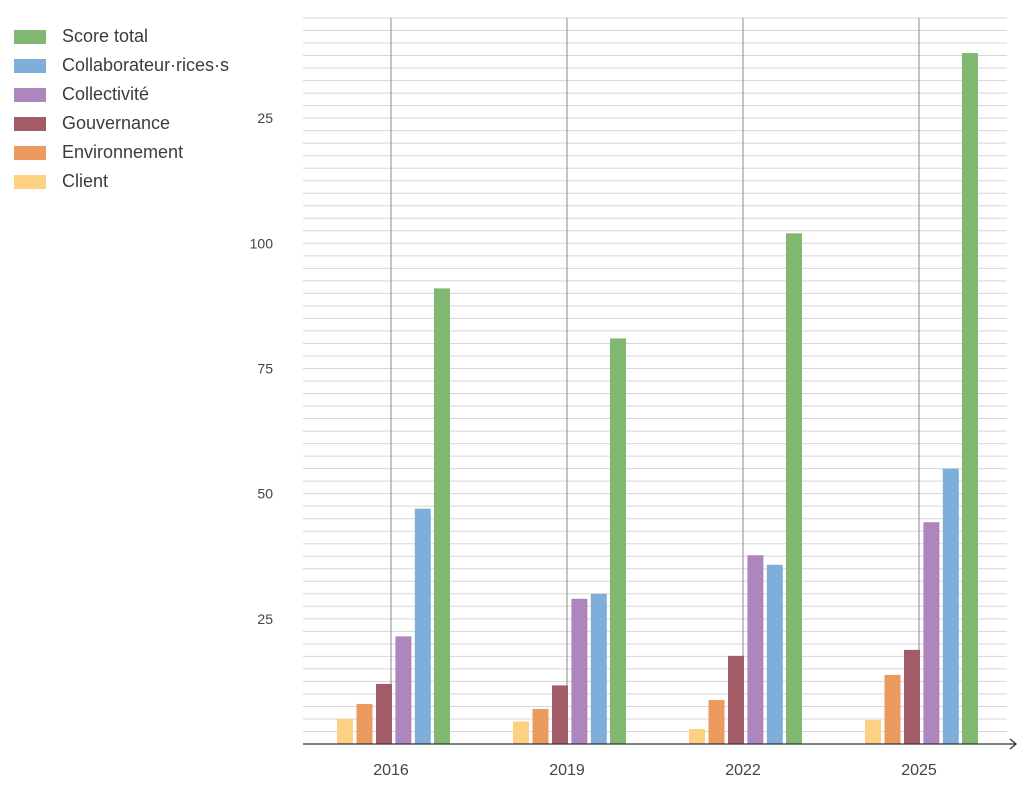 The image size is (1026, 800). I want to click on y-tick-label: 50, so click(265, 494).